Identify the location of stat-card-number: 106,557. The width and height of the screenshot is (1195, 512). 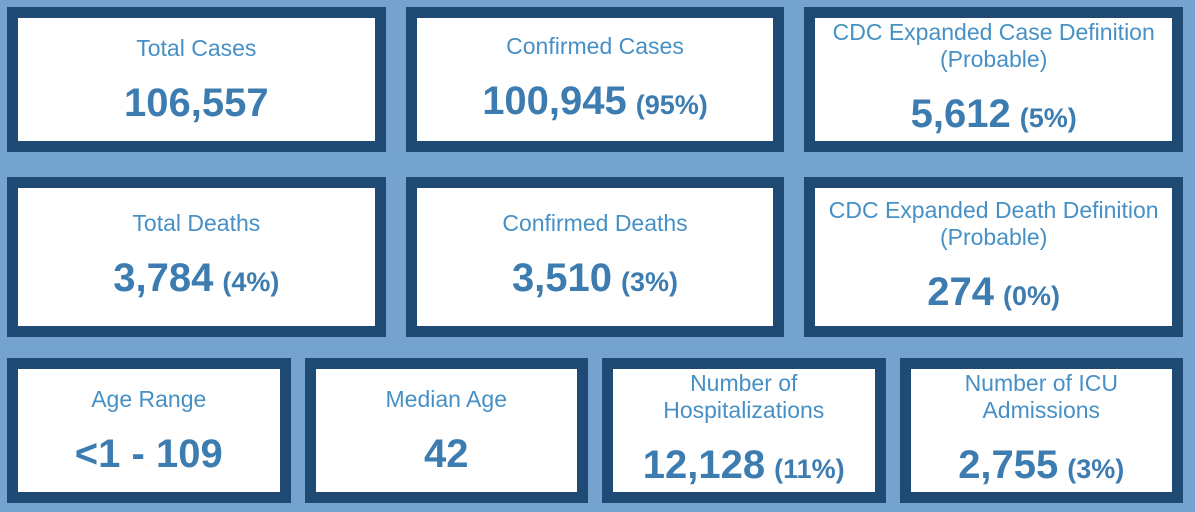
(196, 102).